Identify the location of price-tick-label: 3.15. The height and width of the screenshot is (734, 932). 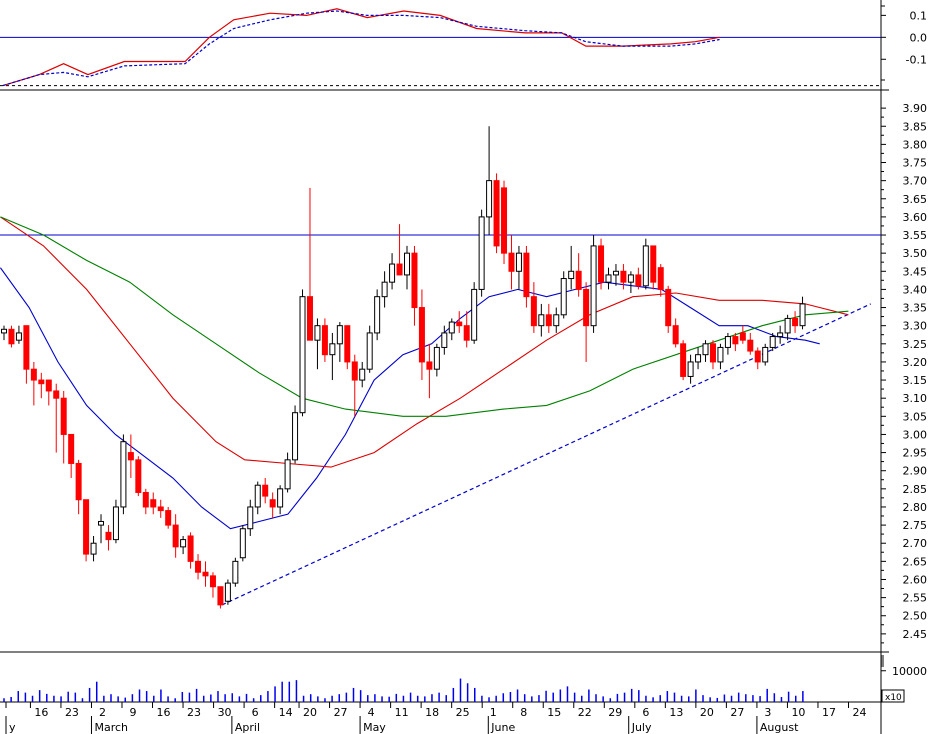
(915, 380).